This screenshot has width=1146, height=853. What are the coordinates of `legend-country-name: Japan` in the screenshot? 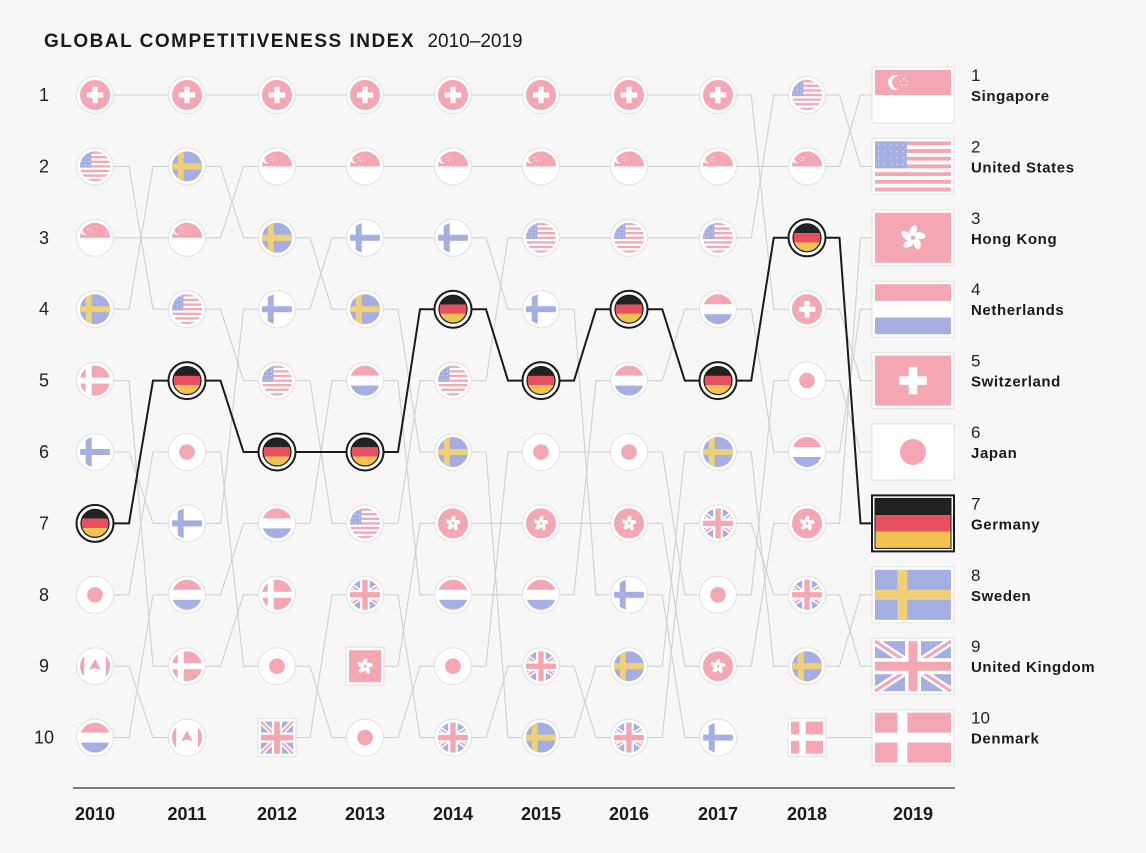 It's located at (994, 453).